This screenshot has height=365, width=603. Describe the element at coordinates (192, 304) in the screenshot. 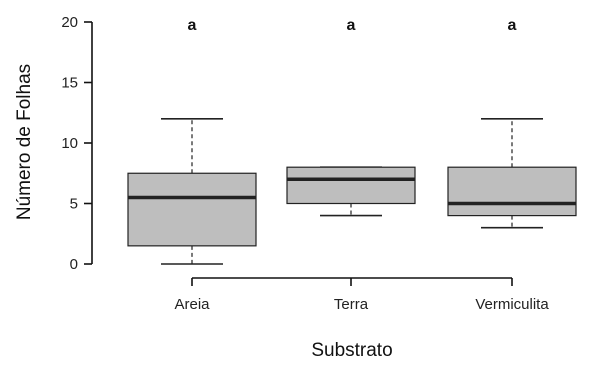

I see `x-tick-label: Areia` at that location.